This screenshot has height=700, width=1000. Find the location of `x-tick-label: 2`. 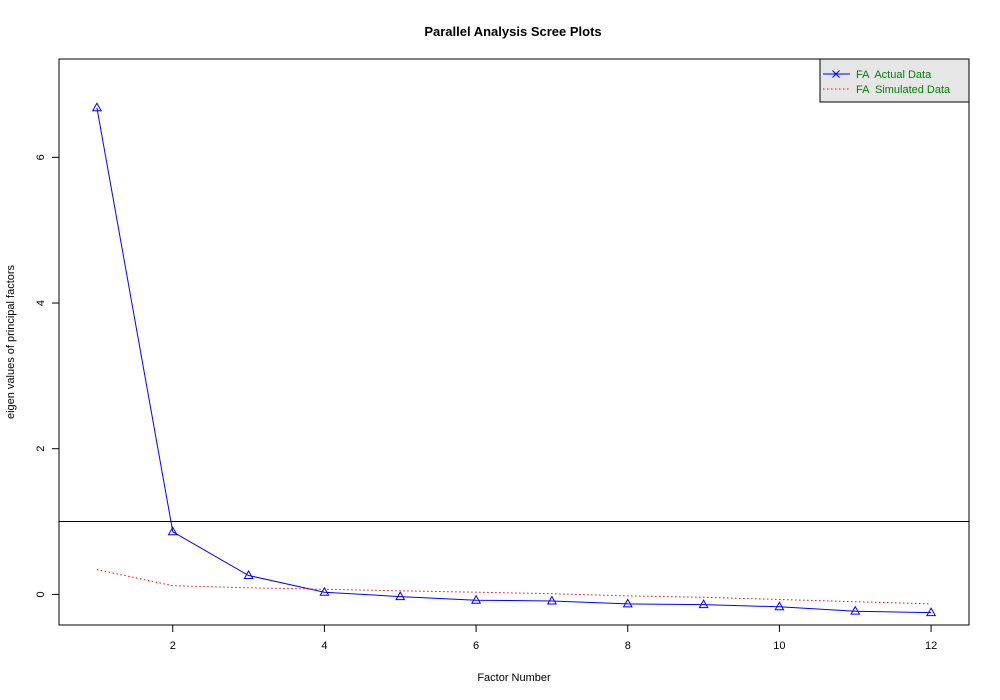

x-tick-label: 2 is located at coordinates (173, 646).